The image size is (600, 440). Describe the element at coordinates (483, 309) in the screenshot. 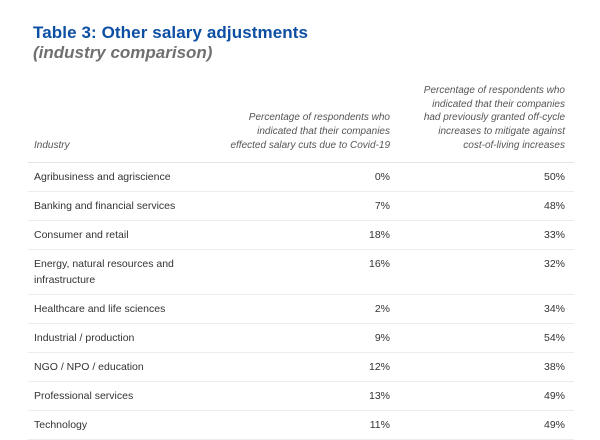

I see `cell-off-cycle: 34%` at that location.